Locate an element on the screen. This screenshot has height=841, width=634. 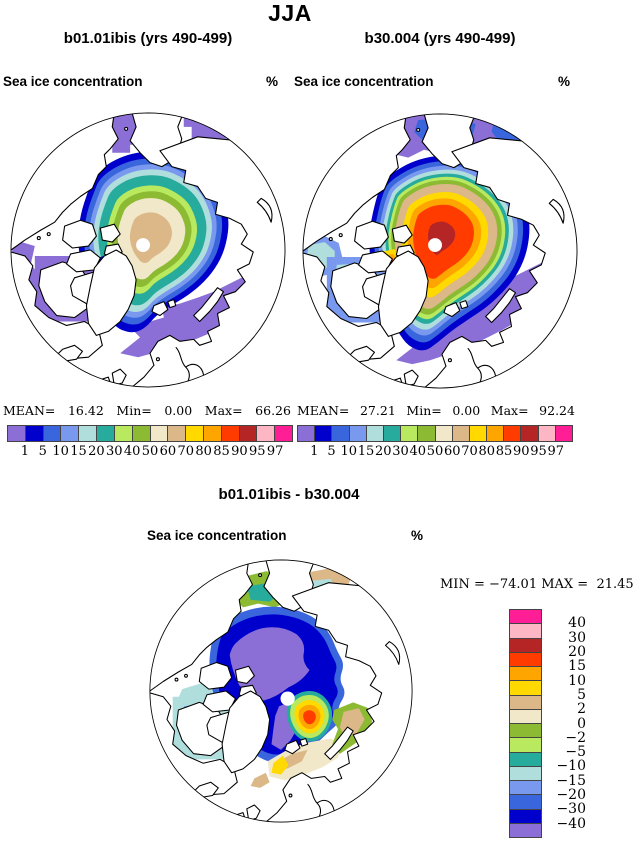
map-right-sea-ice is located at coordinates (440, 251).